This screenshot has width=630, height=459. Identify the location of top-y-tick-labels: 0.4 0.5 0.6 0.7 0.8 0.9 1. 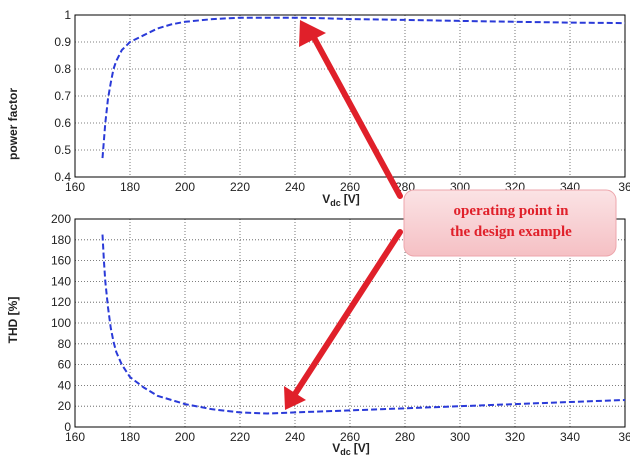
(62, 96).